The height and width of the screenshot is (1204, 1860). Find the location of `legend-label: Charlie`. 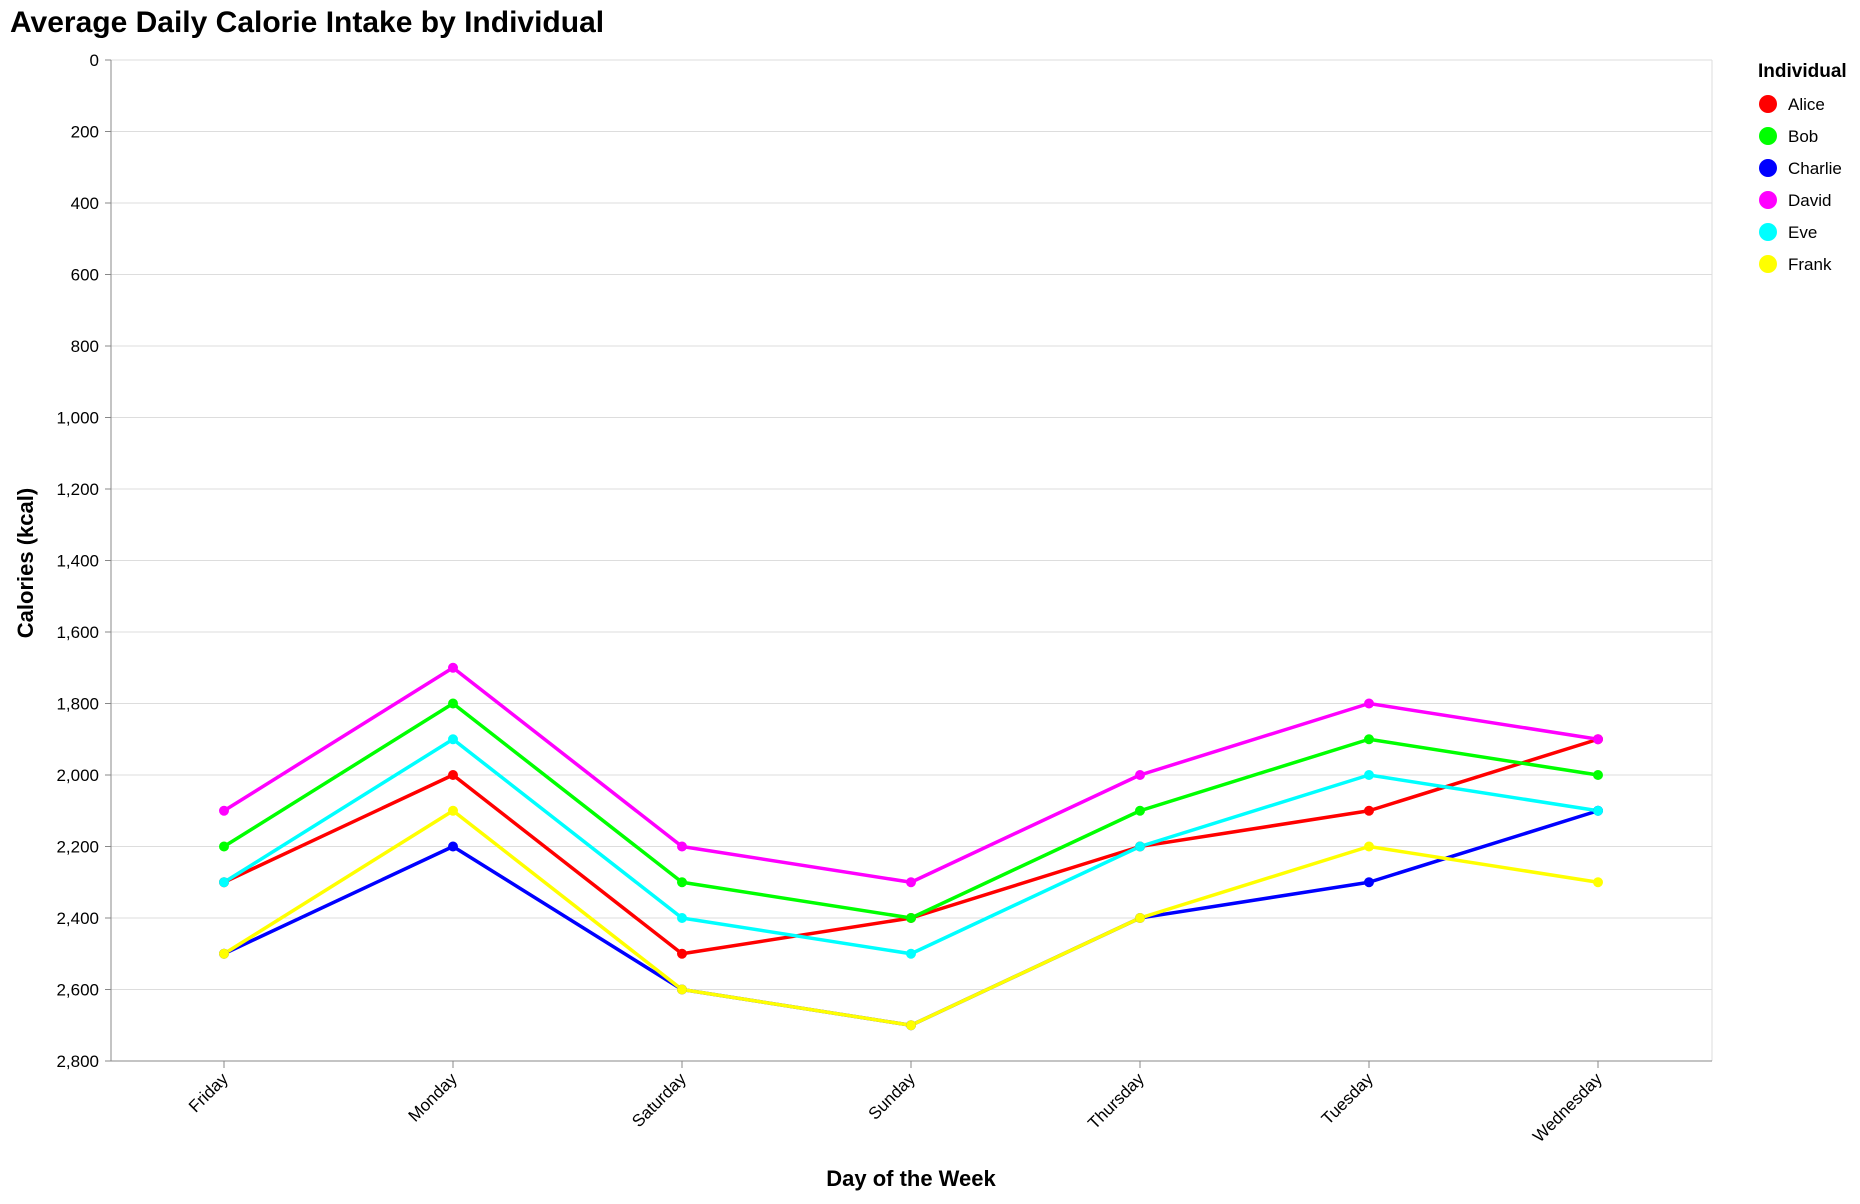

legend-label: Charlie is located at coordinates (1815, 168).